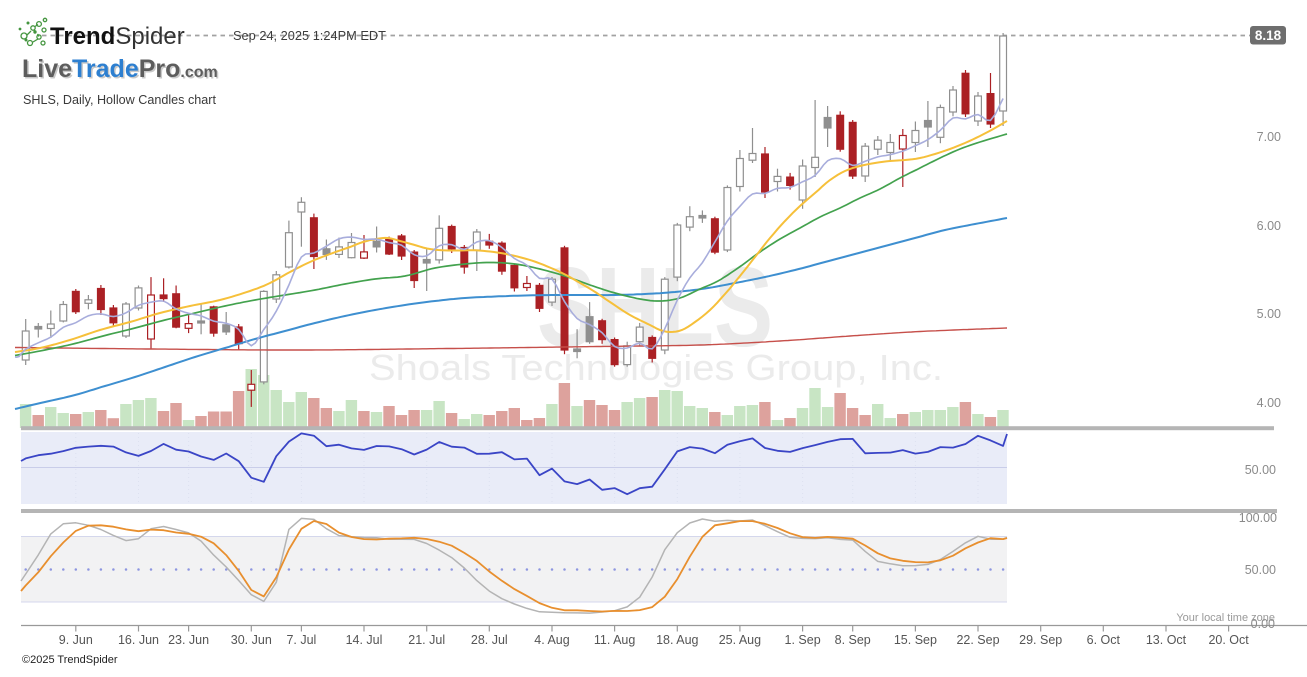 The width and height of the screenshot is (1307, 677). I want to click on svg-text: 9. Jun, so click(76, 640).